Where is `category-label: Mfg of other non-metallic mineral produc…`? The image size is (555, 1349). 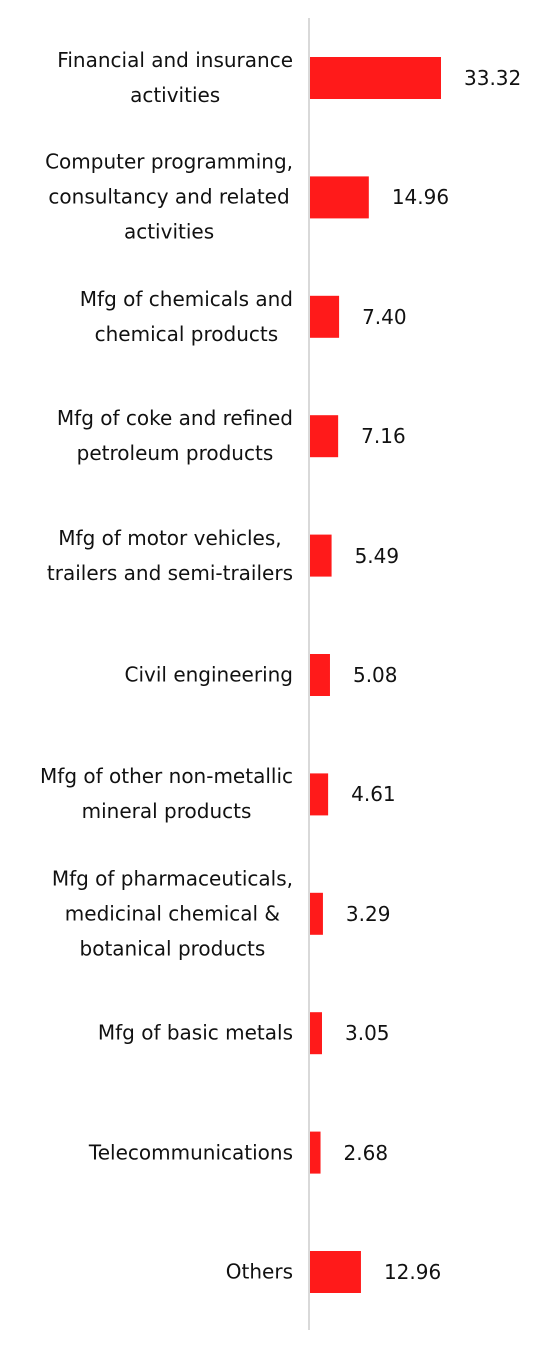
category-label: Mfg of other non-metallic mineral produc… is located at coordinates (166, 794).